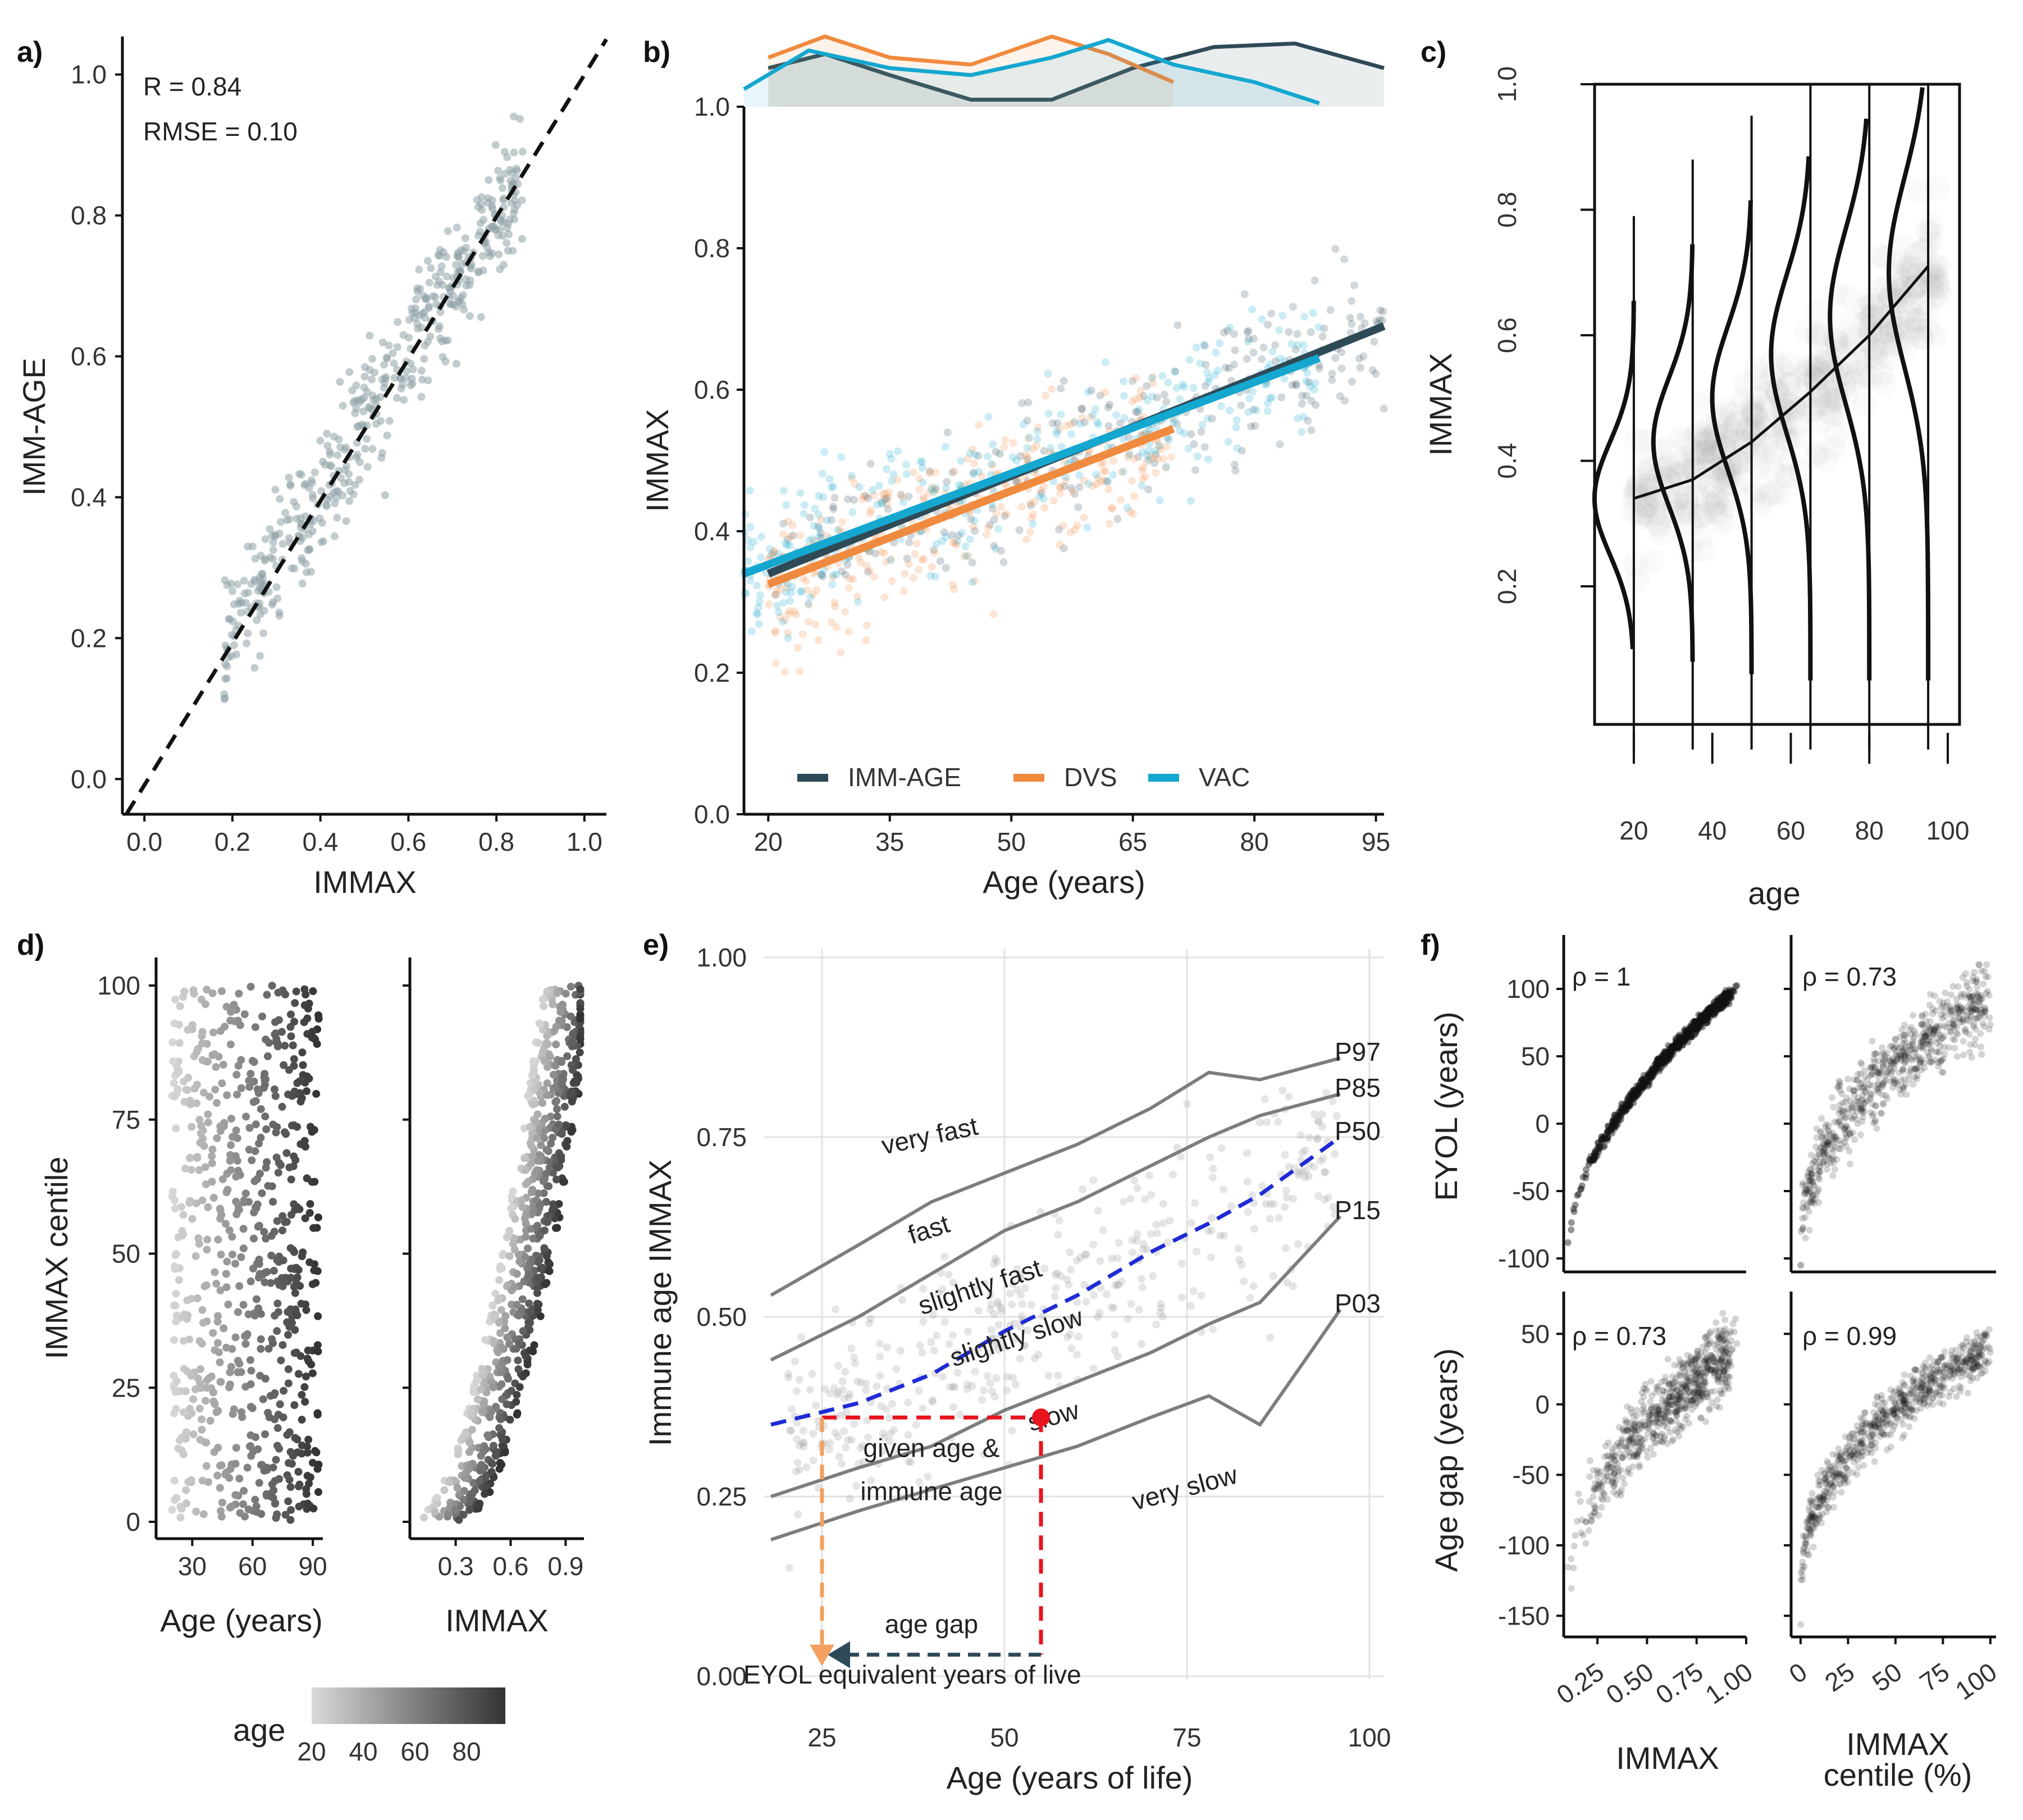 The image size is (2023, 1820). Describe the element at coordinates (656, 52) in the screenshot. I see `panel-label-b: b)` at that location.